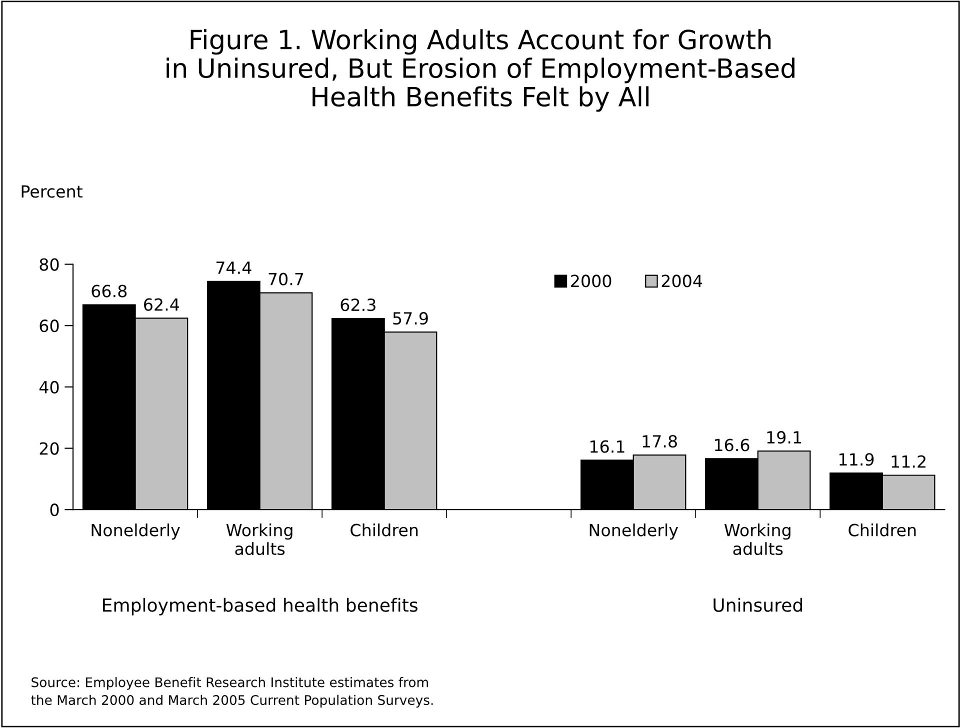 This screenshot has height=728, width=961. What do you see at coordinates (109, 291) in the screenshot?
I see `data-label: 66.8` at bounding box center [109, 291].